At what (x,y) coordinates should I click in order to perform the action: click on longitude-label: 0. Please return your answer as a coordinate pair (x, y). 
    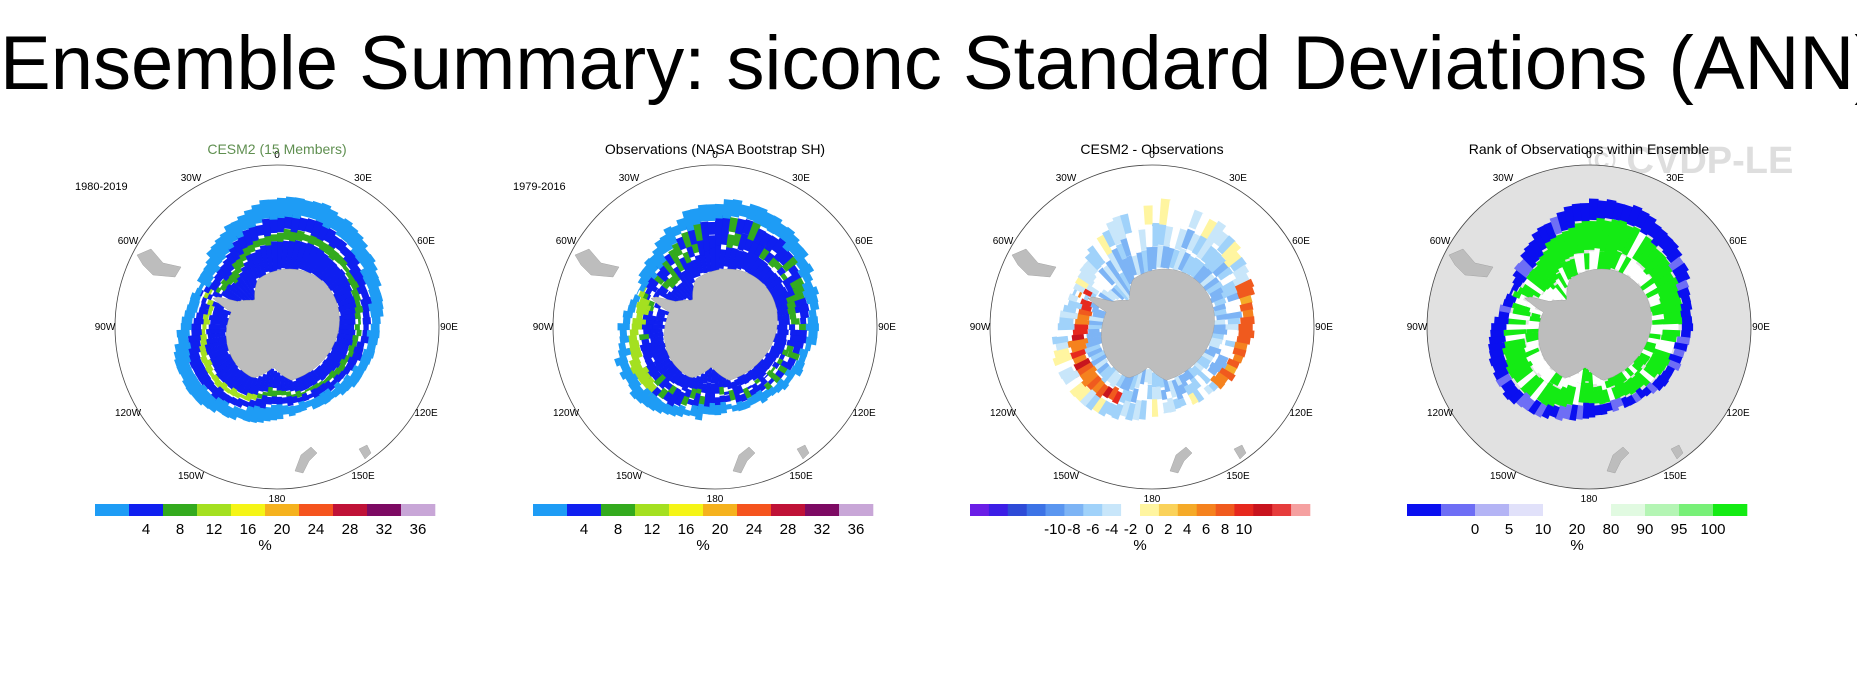
    Looking at the image, I should click on (715, 155).